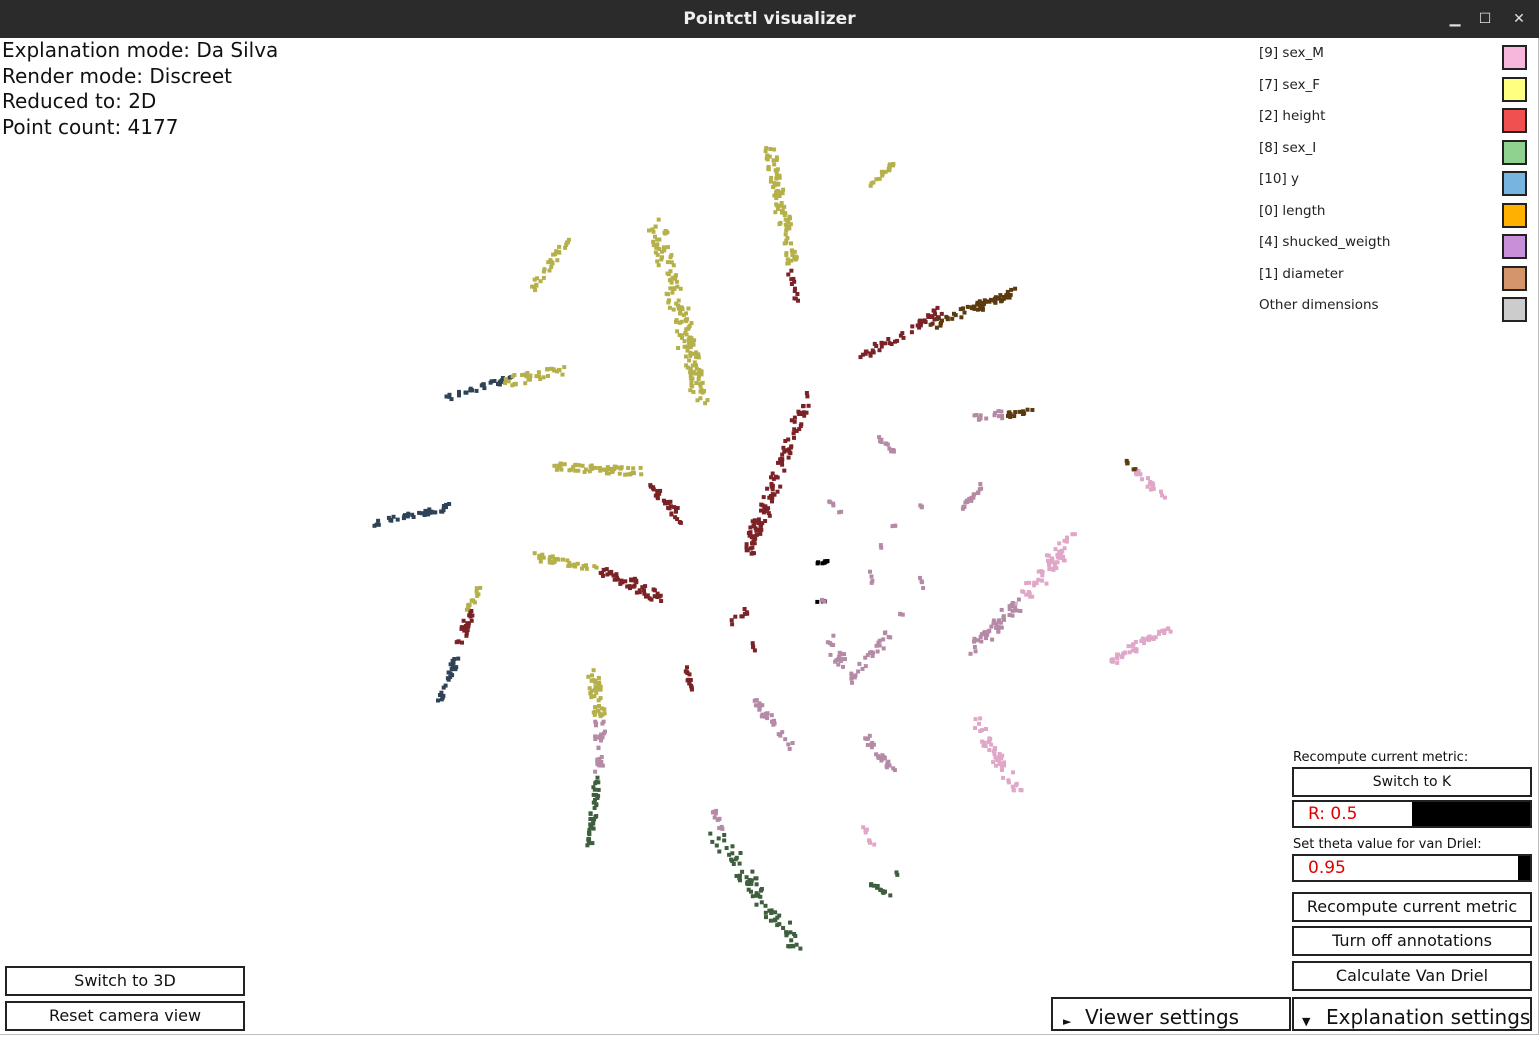  What do you see at coordinates (1412, 782) in the screenshot?
I see `switch-to-k-button: Switch to K` at bounding box center [1412, 782].